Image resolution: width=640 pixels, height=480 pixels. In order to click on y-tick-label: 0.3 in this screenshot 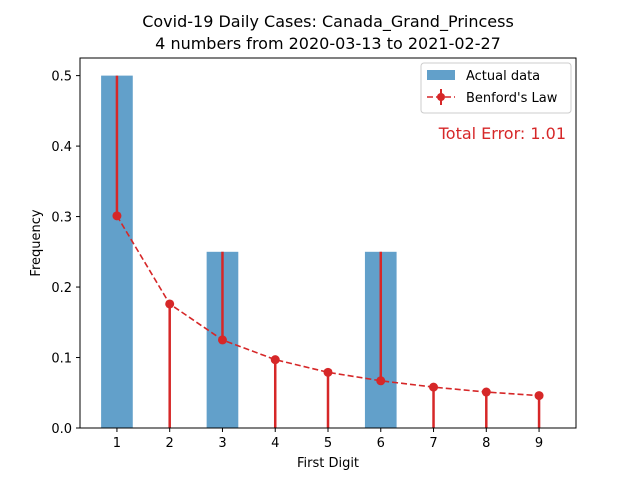, I will do `click(61, 218)`.